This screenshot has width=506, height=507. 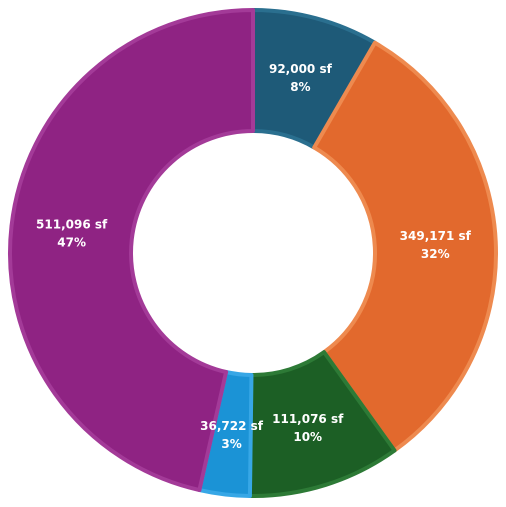 I want to click on slice-percent-label-2: 10%, so click(x=307, y=437).